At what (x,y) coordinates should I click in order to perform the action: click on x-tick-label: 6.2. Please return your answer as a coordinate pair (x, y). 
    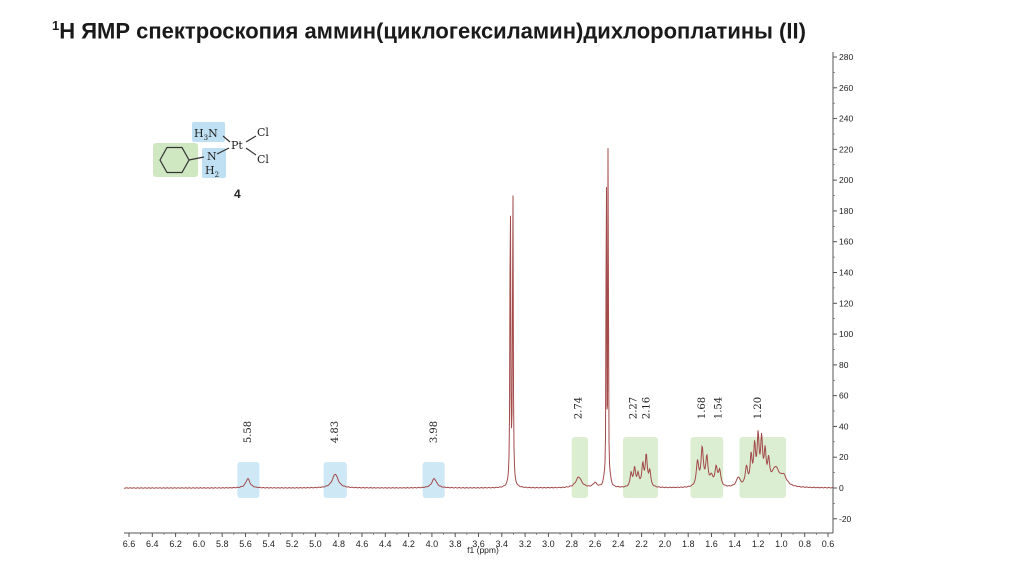
    Looking at the image, I should click on (175, 544).